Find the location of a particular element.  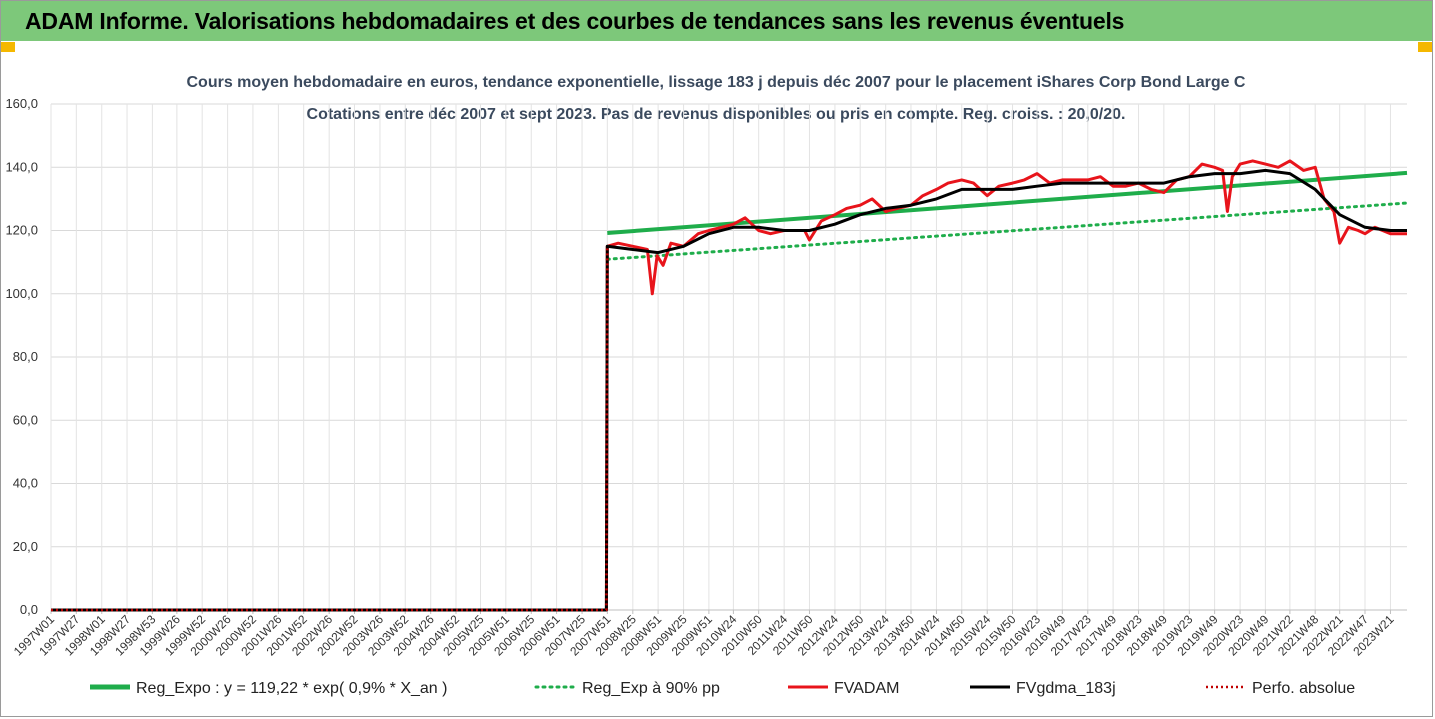

corner-accent-right is located at coordinates (1425, 47).